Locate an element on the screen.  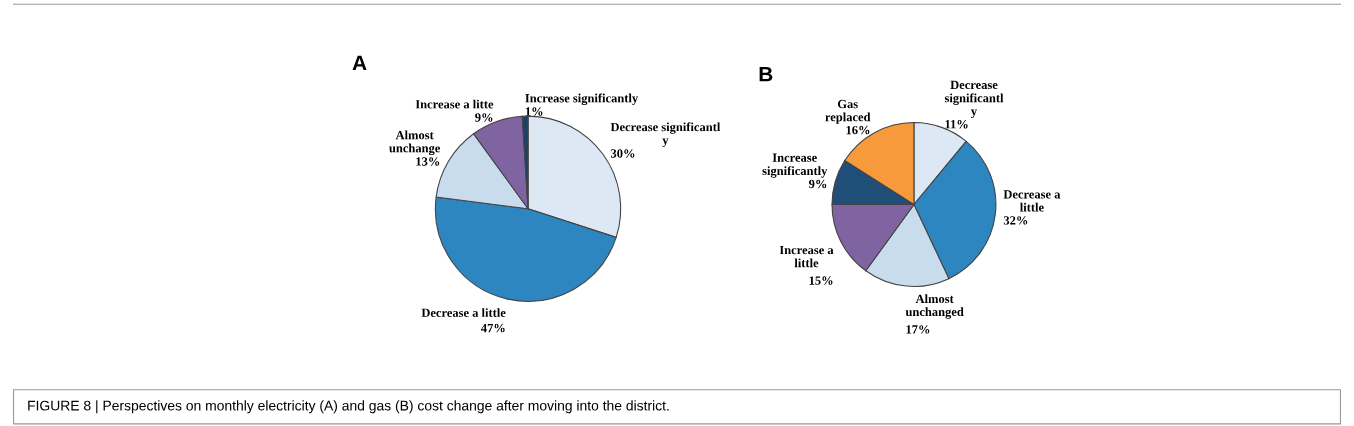
slice-label: Almost unchange is located at coordinates (415, 143).